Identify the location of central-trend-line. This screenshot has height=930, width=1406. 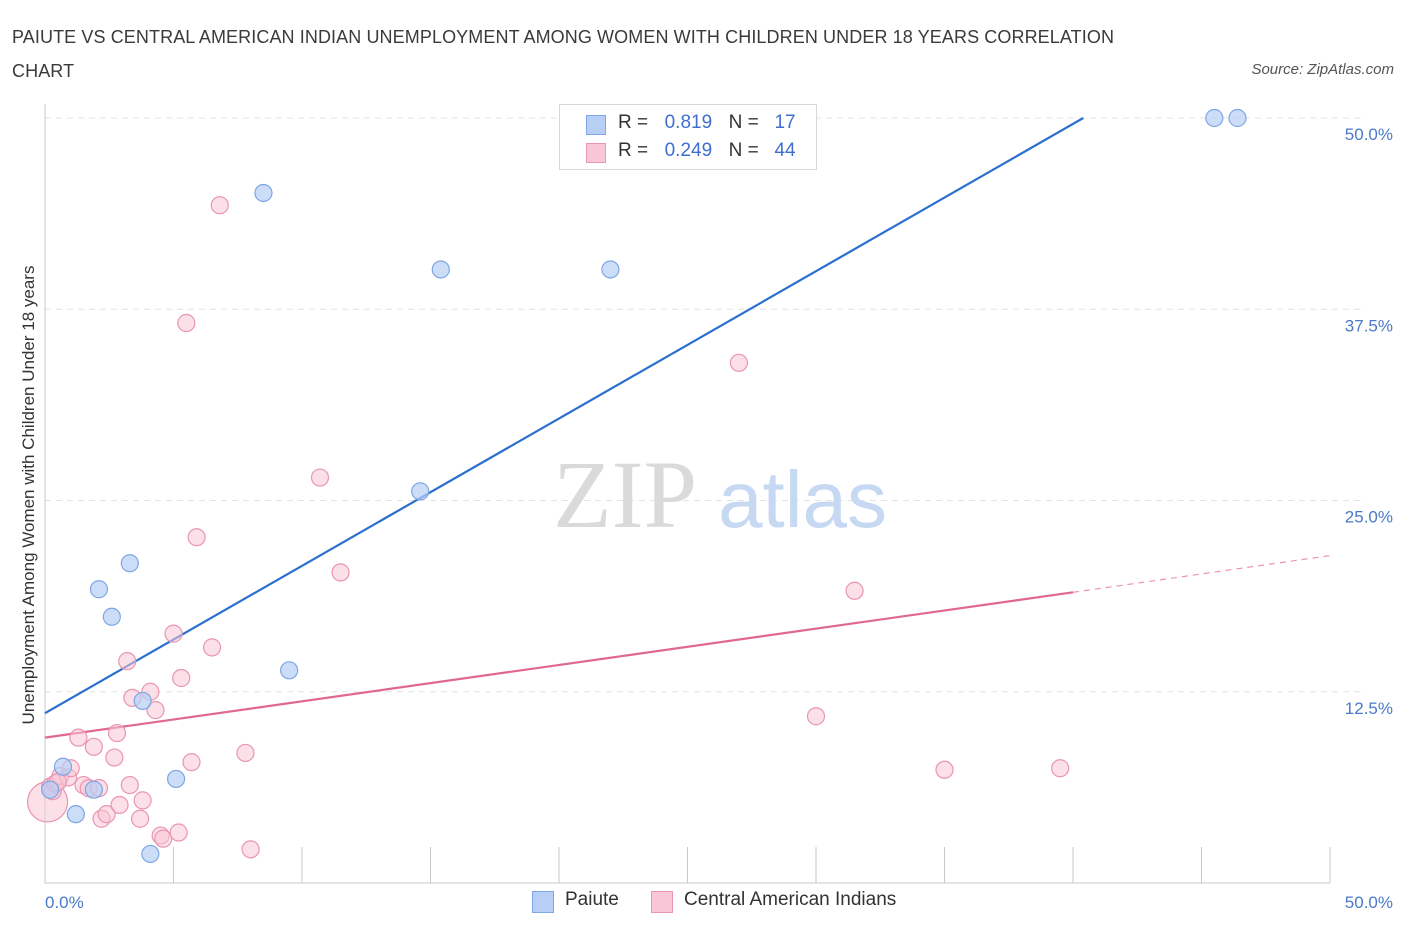
(559, 665).